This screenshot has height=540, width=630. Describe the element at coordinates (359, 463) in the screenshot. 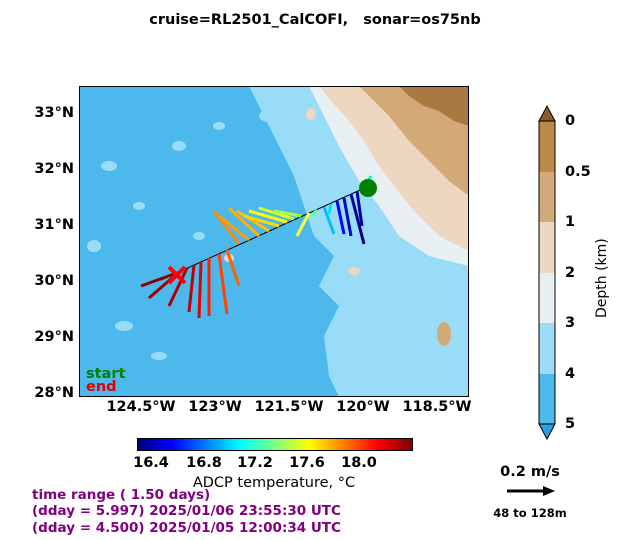

I see `temp-tick-18-0: 18.0` at that location.